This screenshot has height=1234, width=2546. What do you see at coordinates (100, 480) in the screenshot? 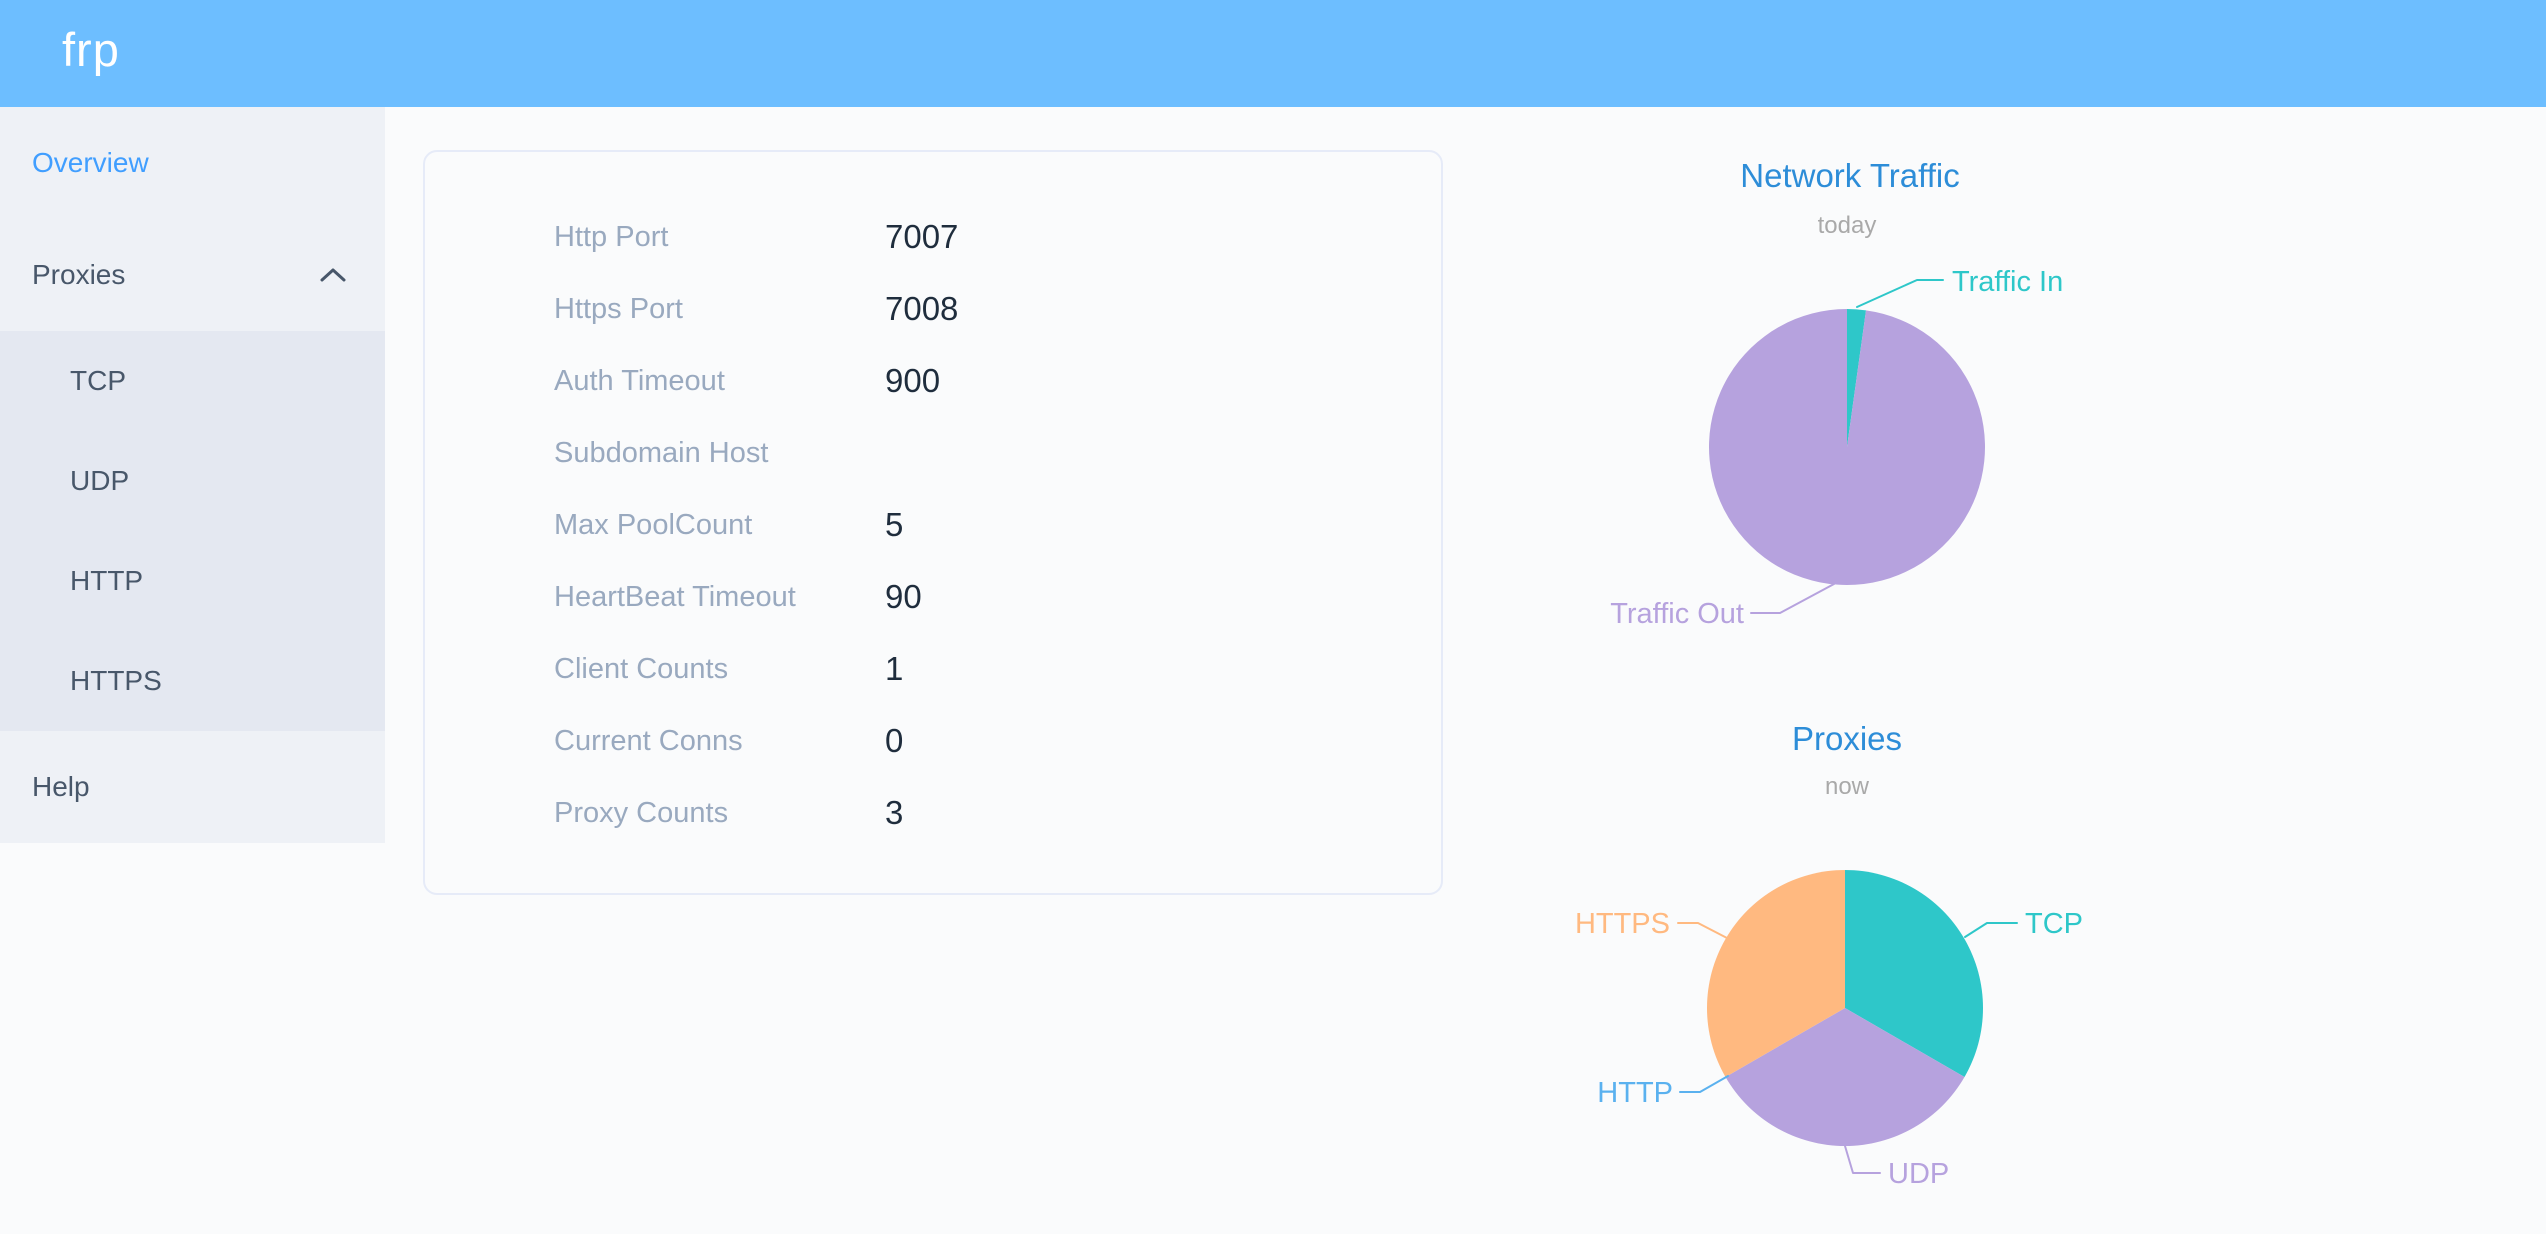
I see `sidebar-item-label: UDP` at bounding box center [100, 480].